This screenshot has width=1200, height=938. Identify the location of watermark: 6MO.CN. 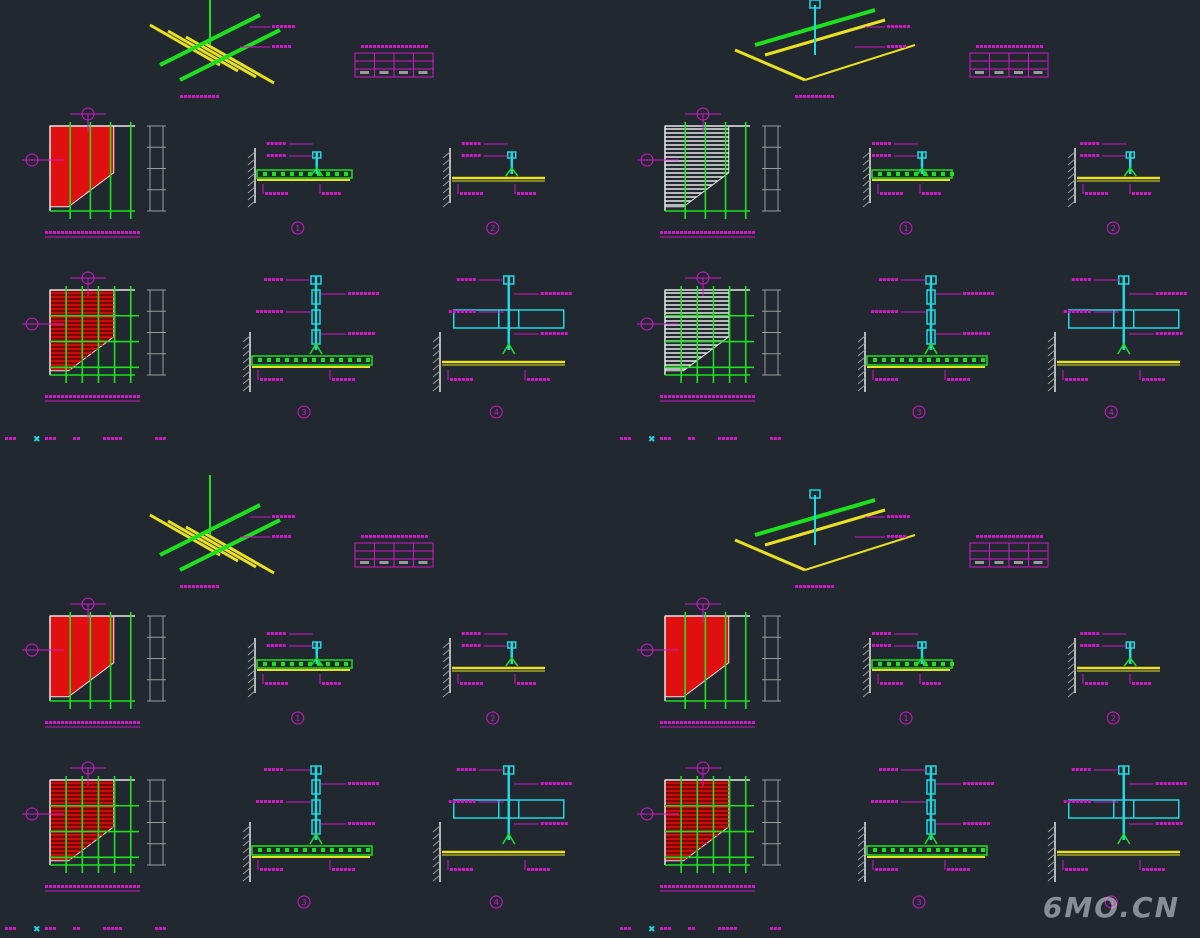
(1111, 907).